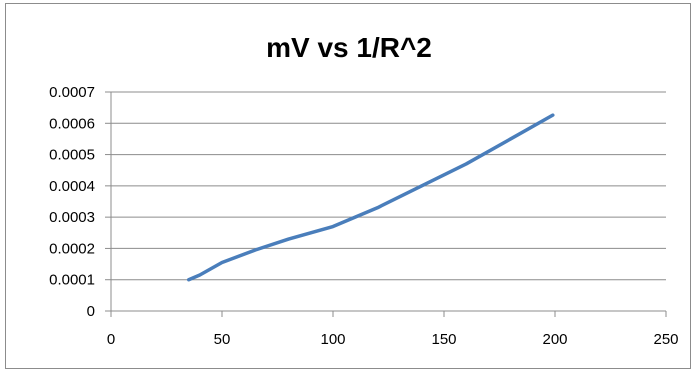  Describe the element at coordinates (332, 339) in the screenshot. I see `x-tick-label: 100` at that location.